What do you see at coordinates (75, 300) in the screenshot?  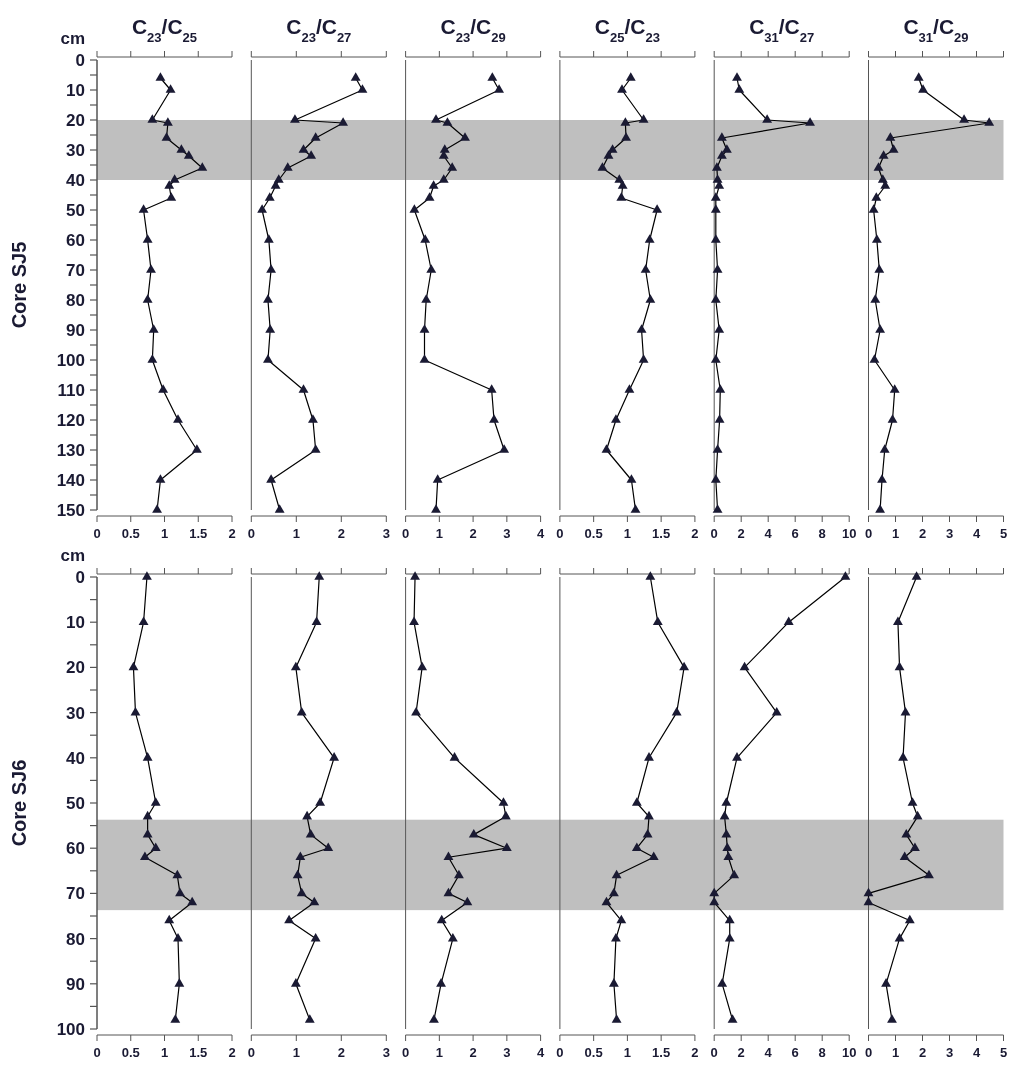 I see `y-tick-label: 80` at bounding box center [75, 300].